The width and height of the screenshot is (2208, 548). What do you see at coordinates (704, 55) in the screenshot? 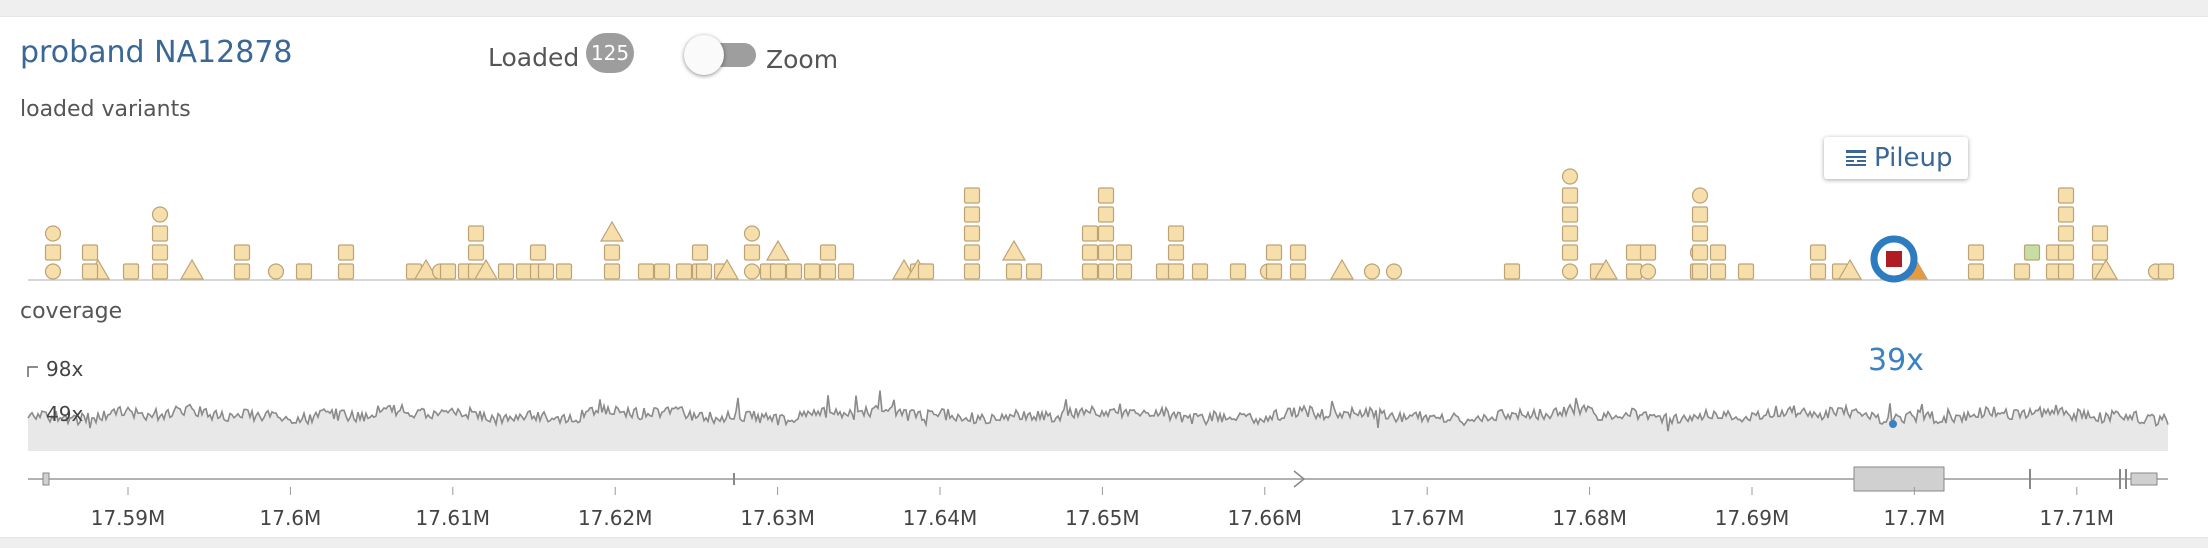
I see `zoom-toggle-knob` at bounding box center [704, 55].